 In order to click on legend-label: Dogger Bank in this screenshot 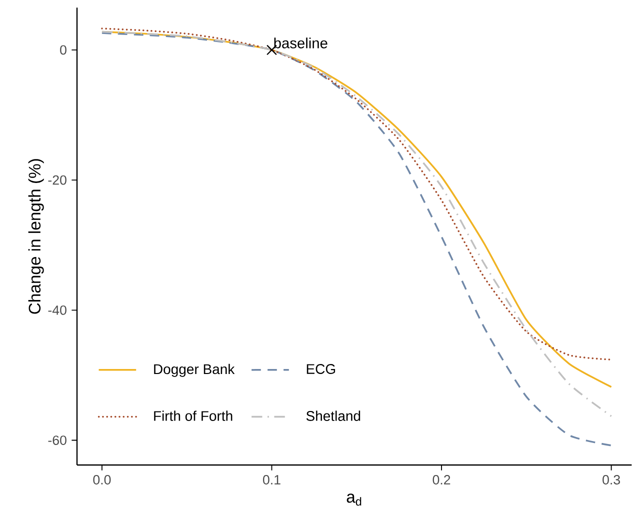, I will do `click(194, 370)`.